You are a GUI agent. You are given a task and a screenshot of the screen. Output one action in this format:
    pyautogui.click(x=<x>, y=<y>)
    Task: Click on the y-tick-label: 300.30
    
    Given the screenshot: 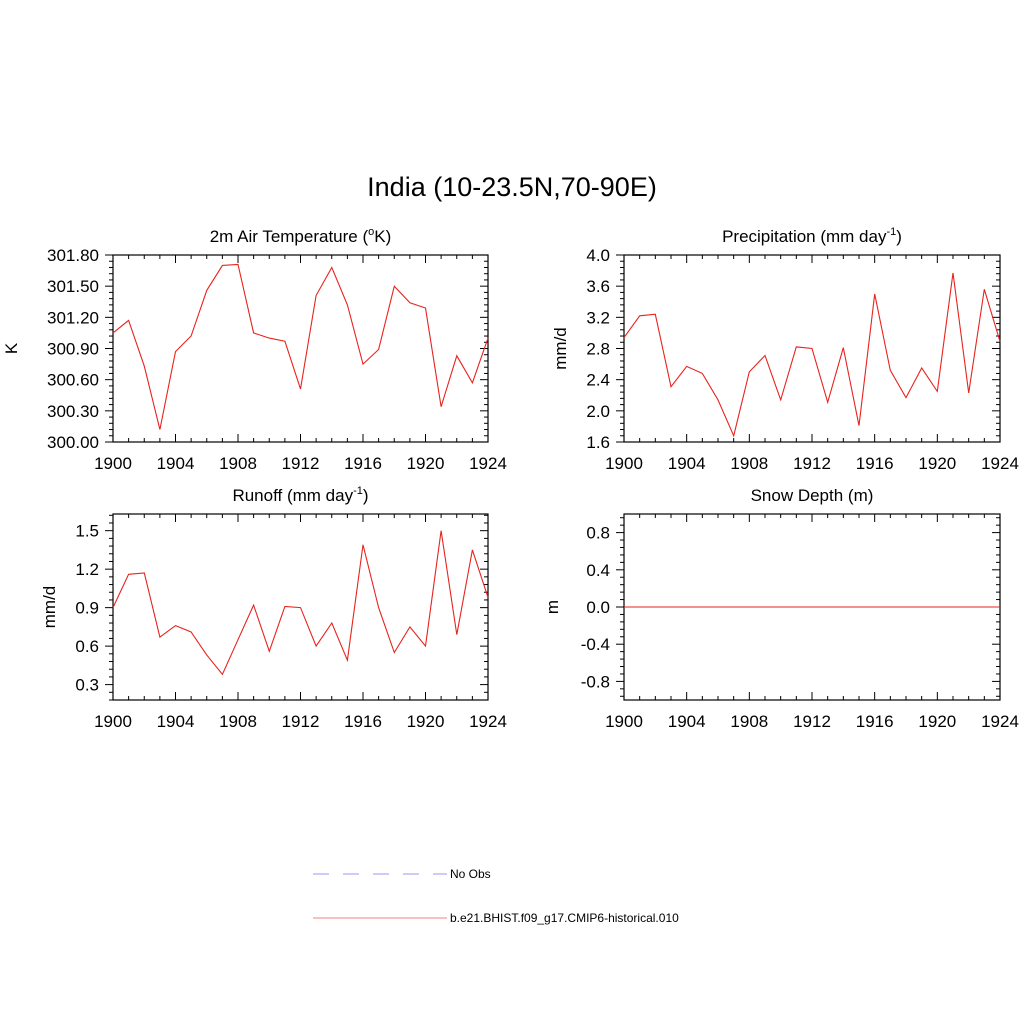 What is the action you would take?
    pyautogui.click(x=73, y=411)
    